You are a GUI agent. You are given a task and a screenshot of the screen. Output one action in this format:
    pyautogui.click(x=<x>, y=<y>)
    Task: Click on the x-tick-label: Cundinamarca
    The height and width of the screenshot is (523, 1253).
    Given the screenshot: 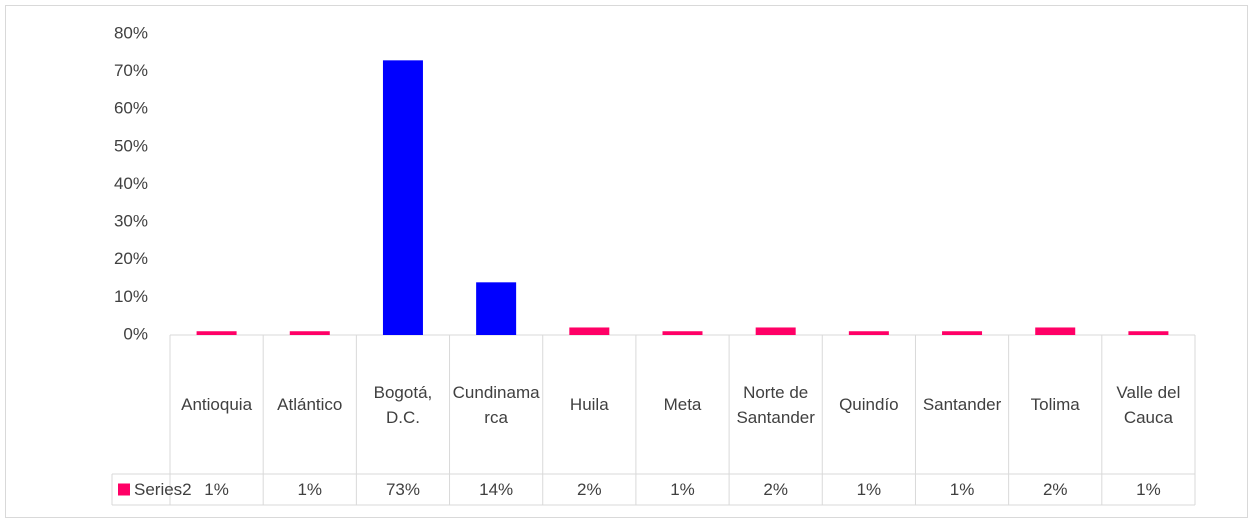 What is the action you would take?
    pyautogui.click(x=496, y=404)
    